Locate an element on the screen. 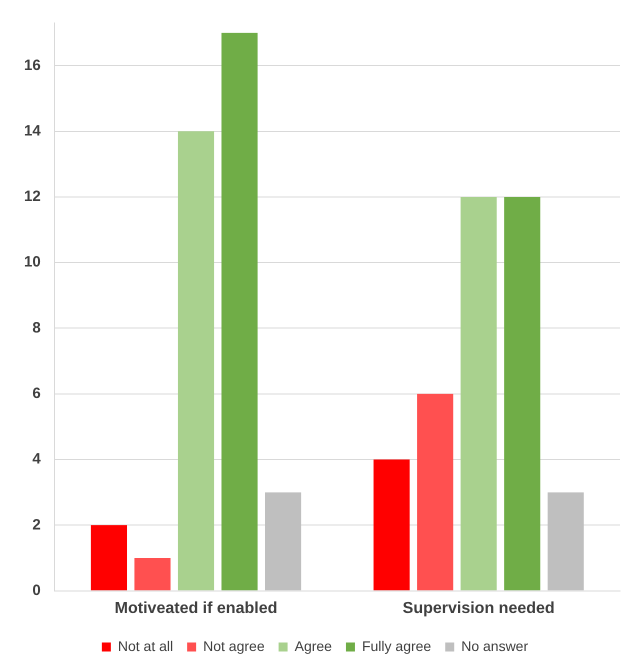 The image size is (630, 666). legend-label: No answer is located at coordinates (494, 646).